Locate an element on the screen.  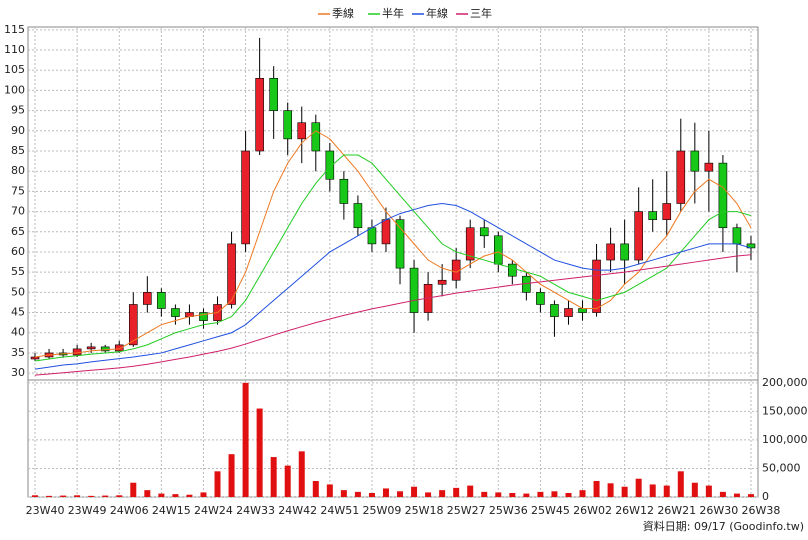
x-tick-label: 26W21 is located at coordinates (676, 510).